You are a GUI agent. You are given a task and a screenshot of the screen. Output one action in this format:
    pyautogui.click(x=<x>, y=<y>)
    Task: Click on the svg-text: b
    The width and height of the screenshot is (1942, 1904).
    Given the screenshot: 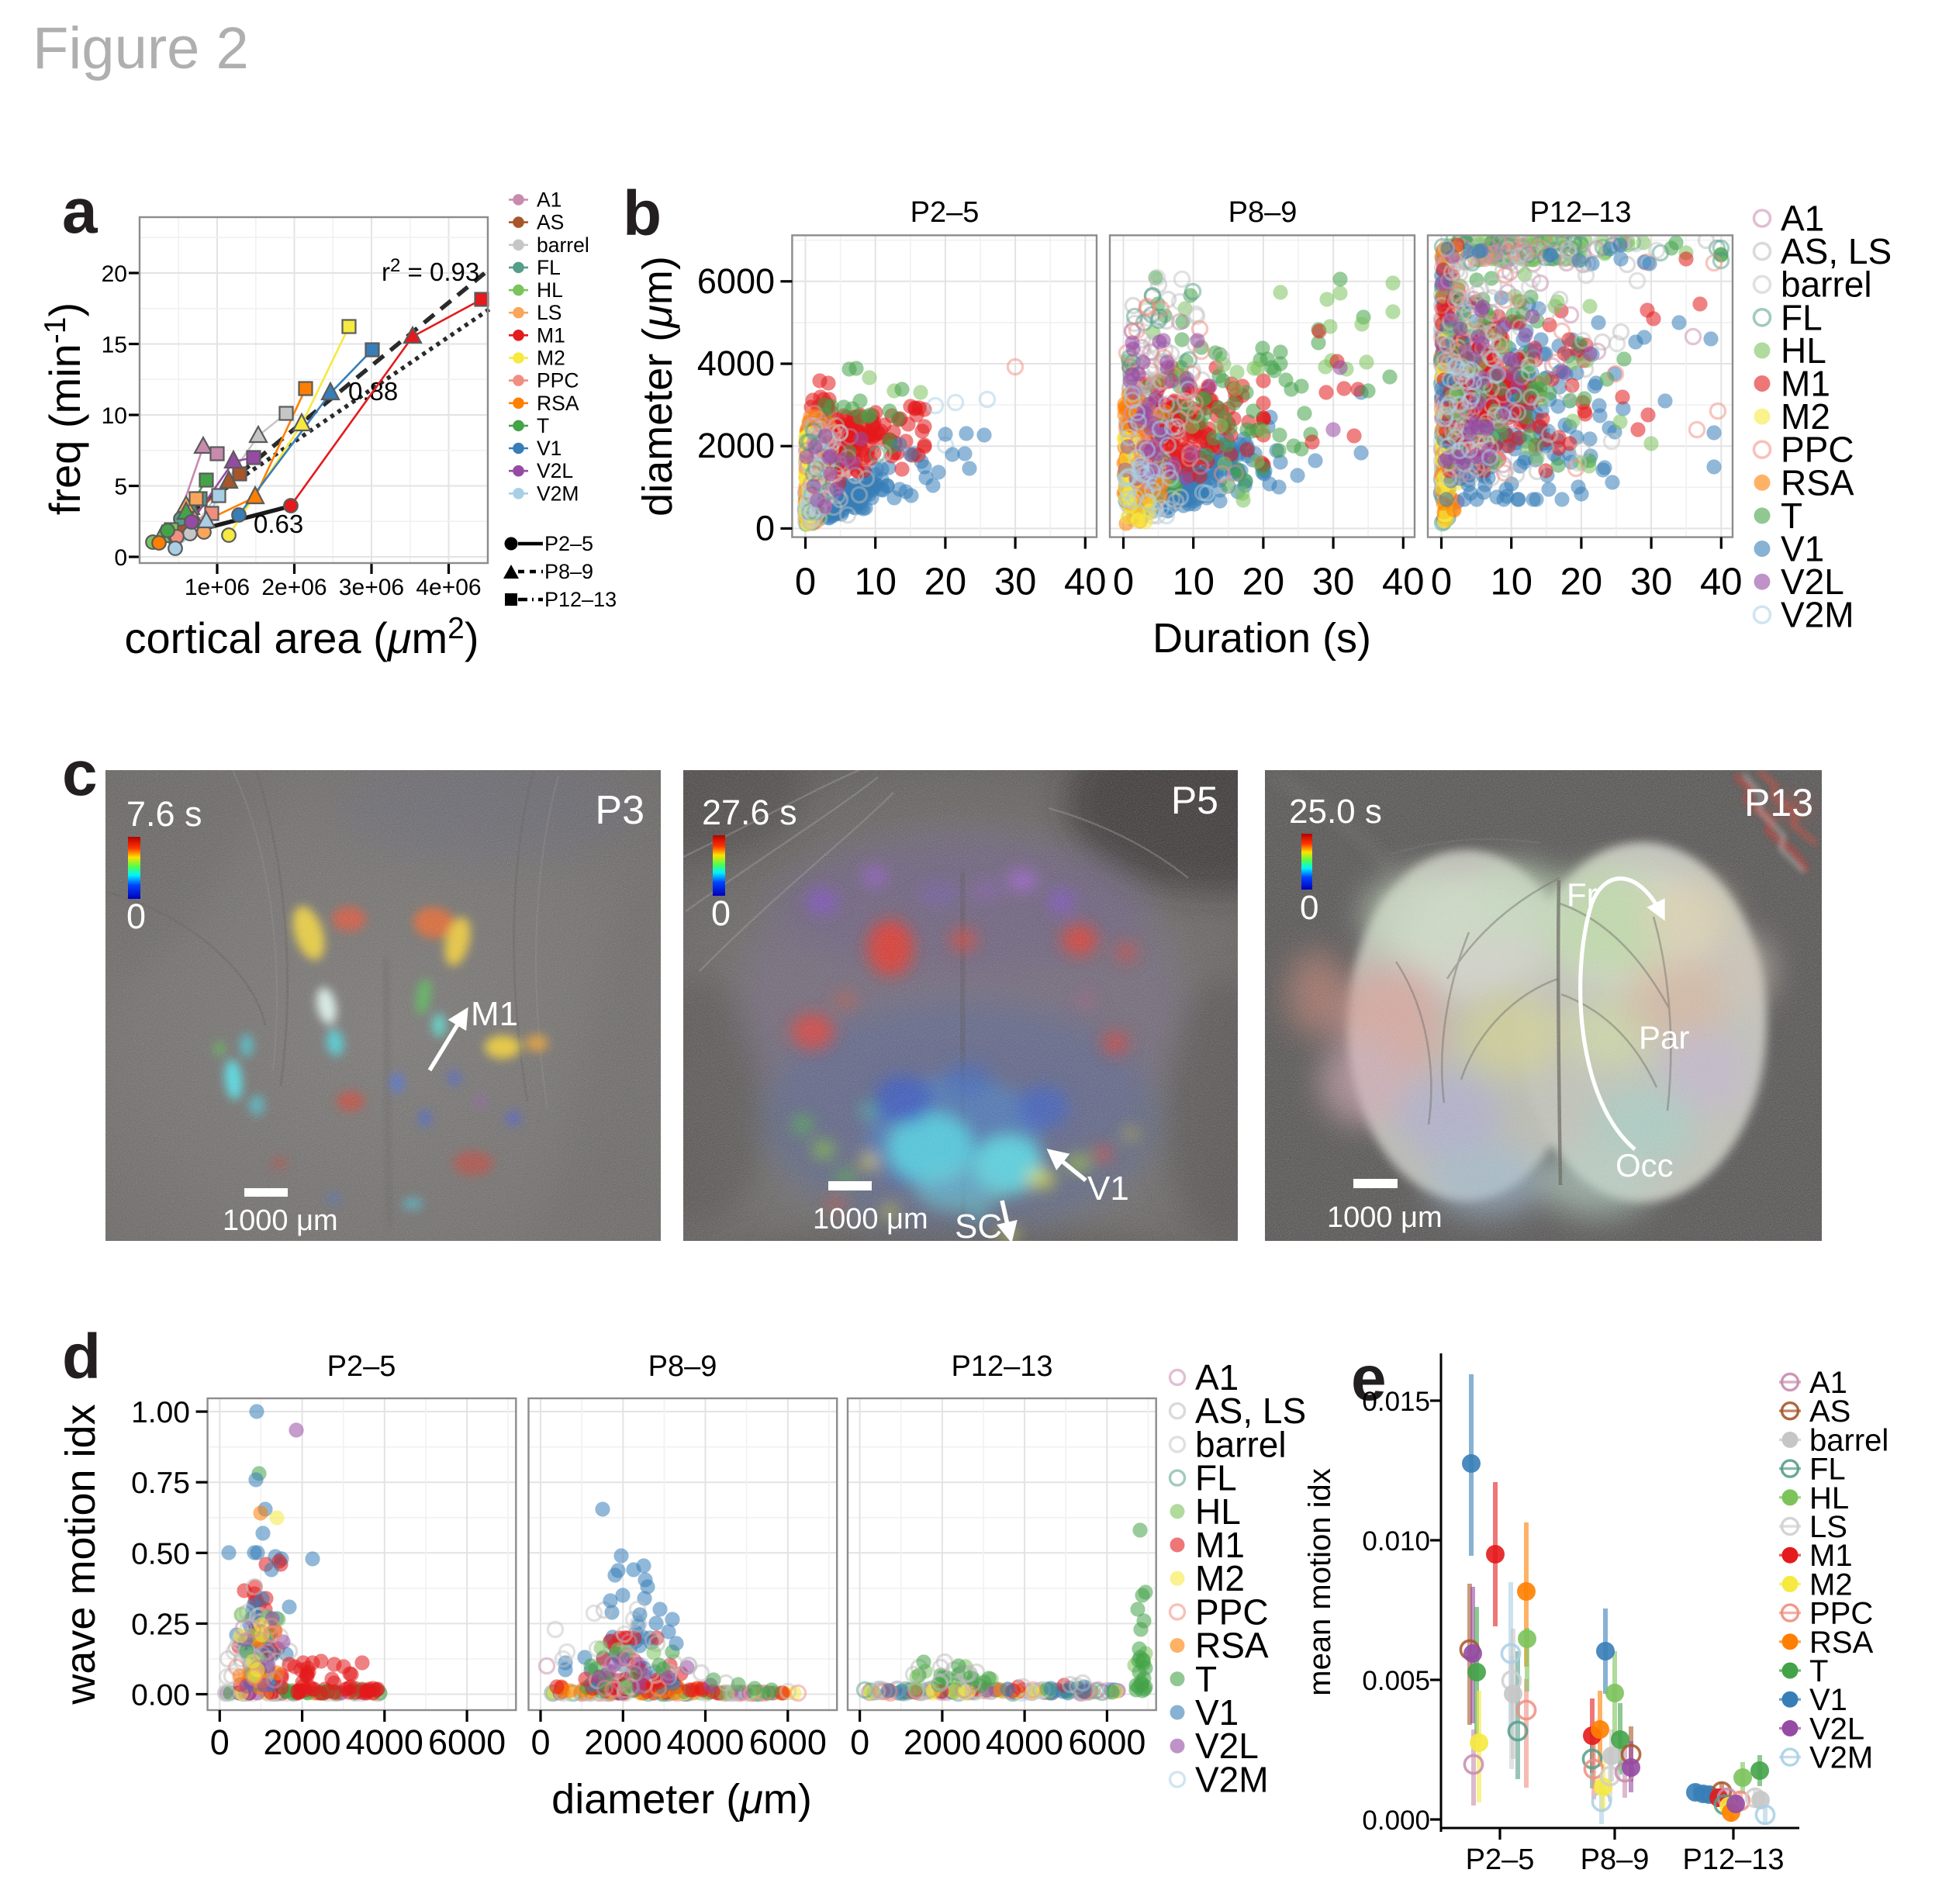 What is the action you would take?
    pyautogui.click(x=642, y=213)
    